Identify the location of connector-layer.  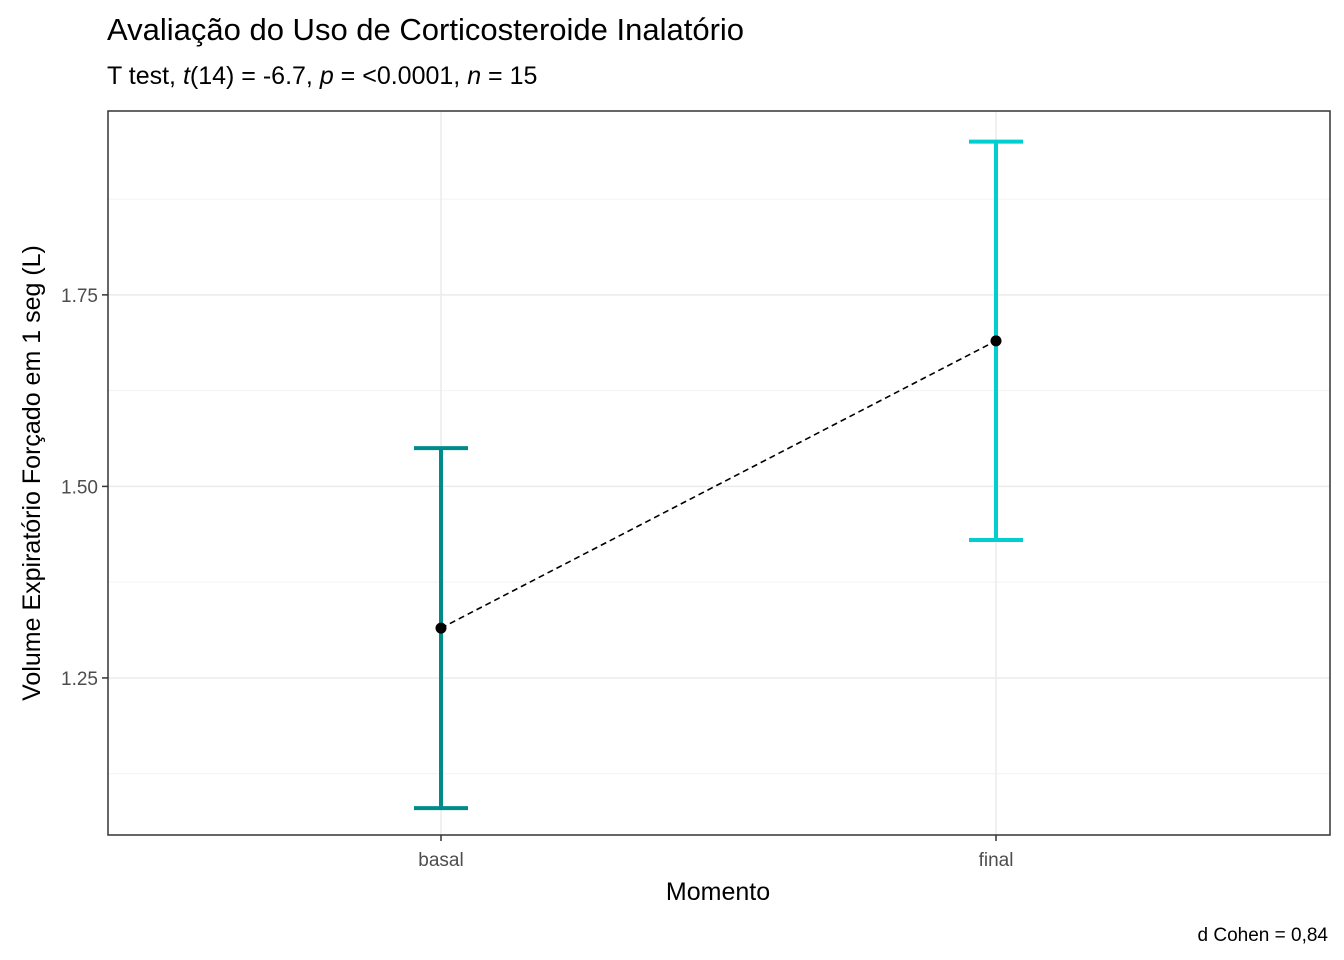
(718, 484).